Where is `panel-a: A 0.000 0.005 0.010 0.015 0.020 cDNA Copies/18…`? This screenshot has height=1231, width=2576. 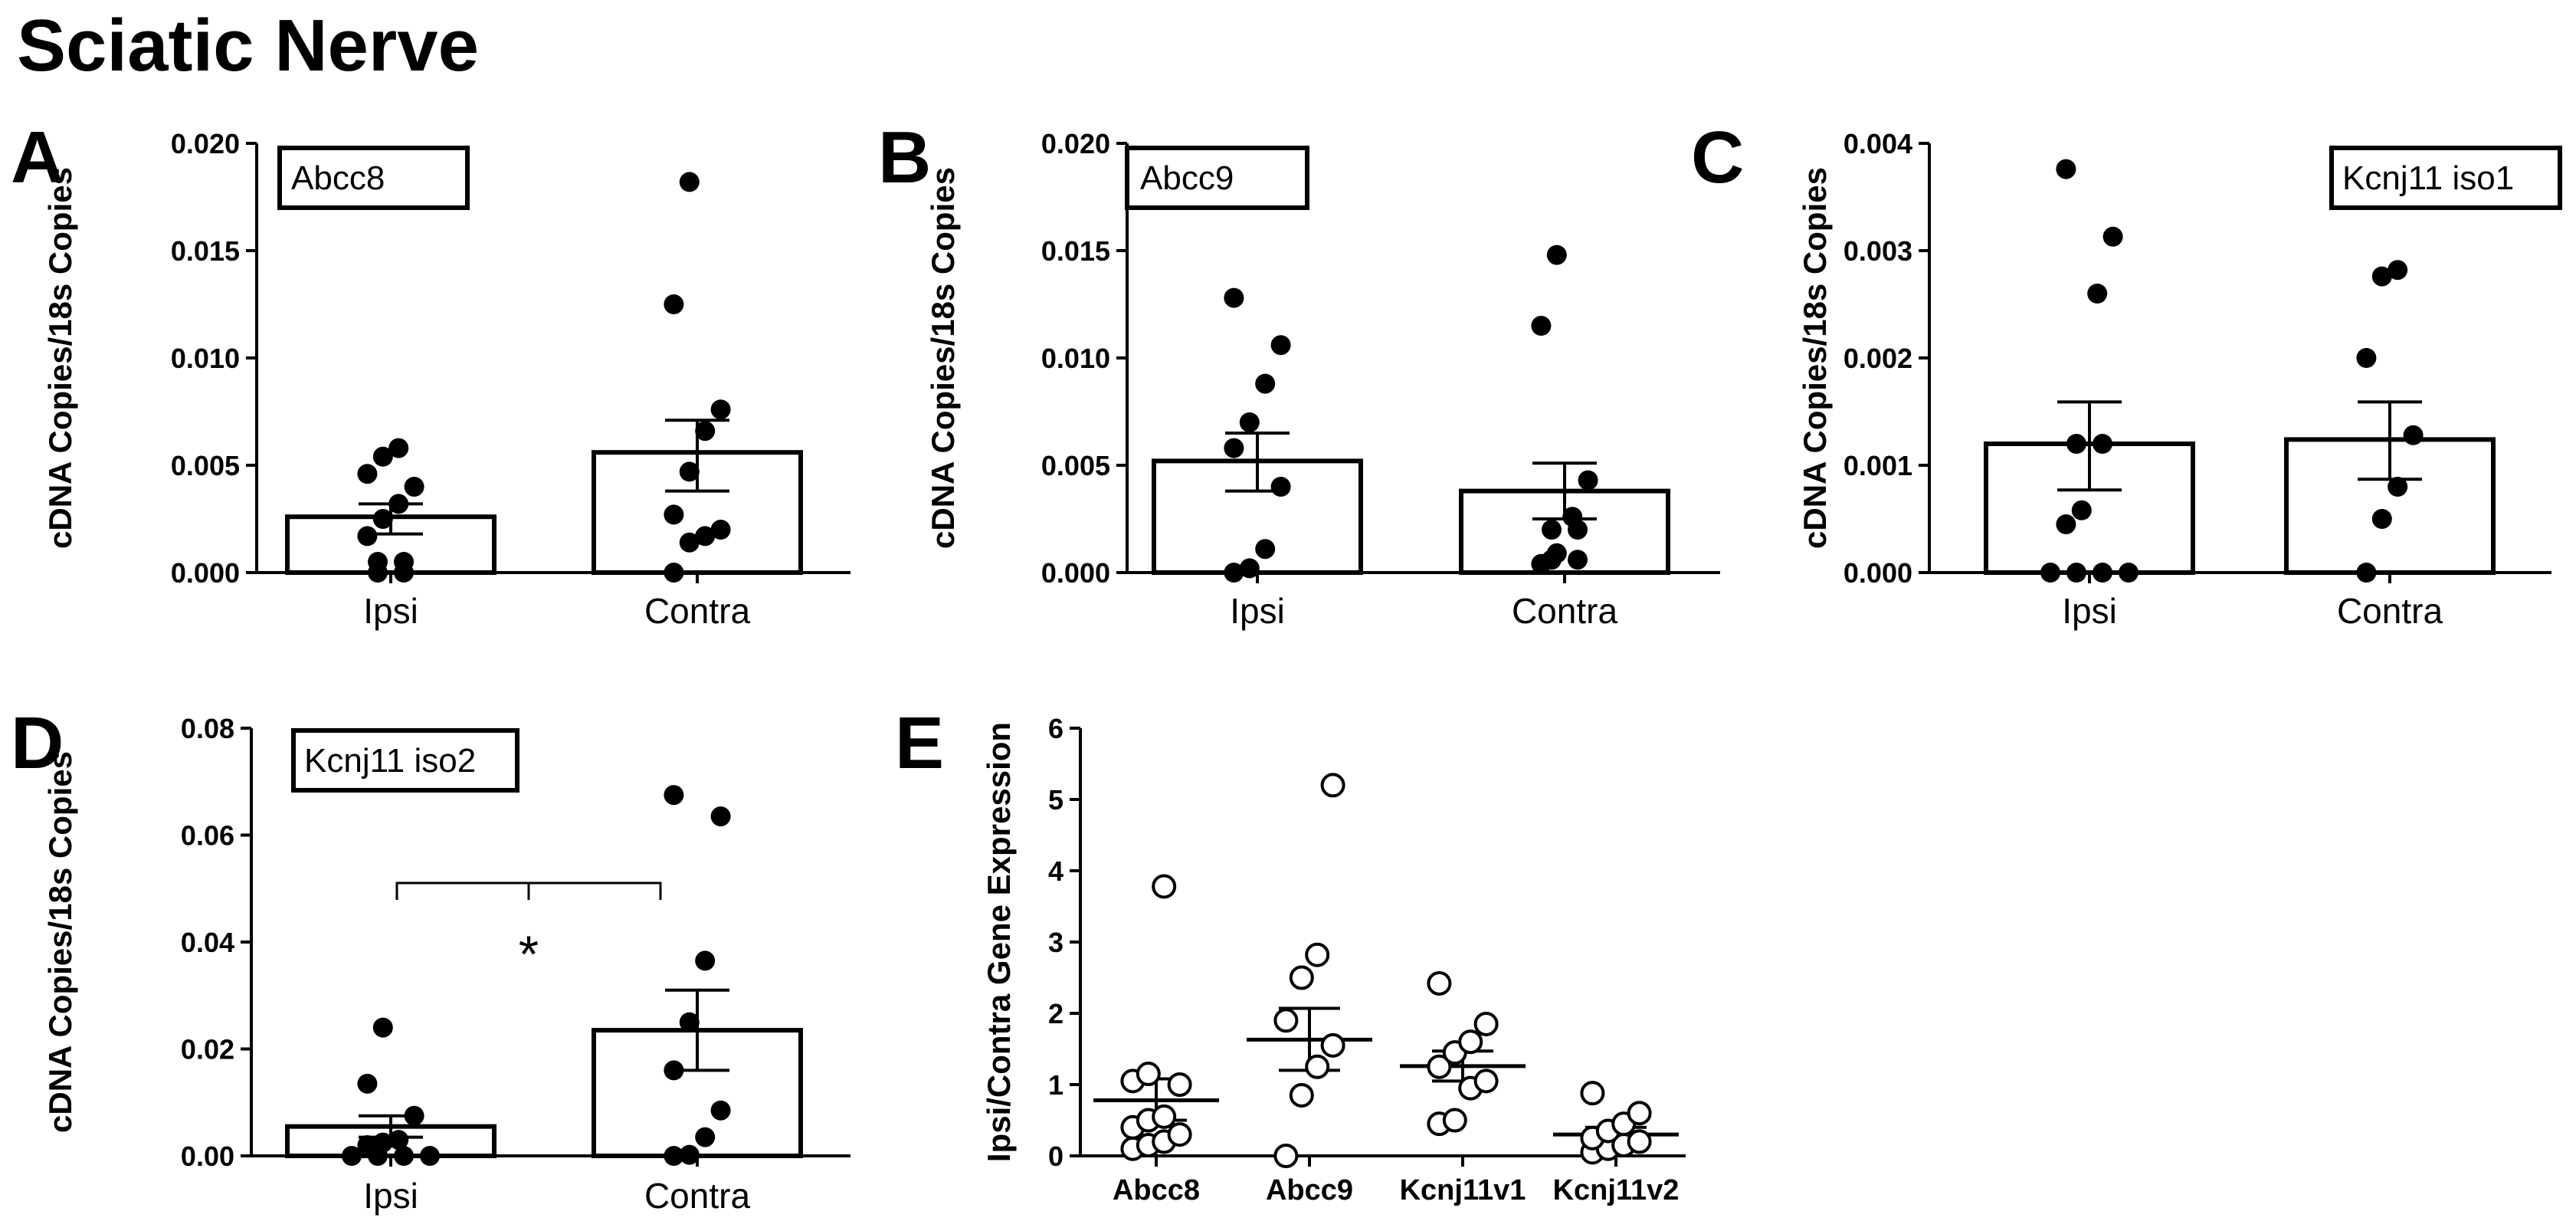 panel-a: A 0.000 0.005 0.010 0.015 0.020 cDNA Copies/18… is located at coordinates (431, 374).